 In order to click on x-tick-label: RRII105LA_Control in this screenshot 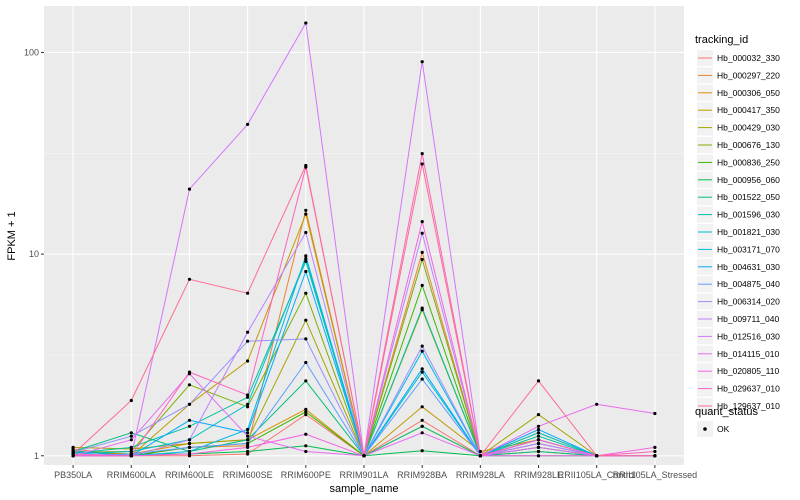, I will do `click(597, 475)`.